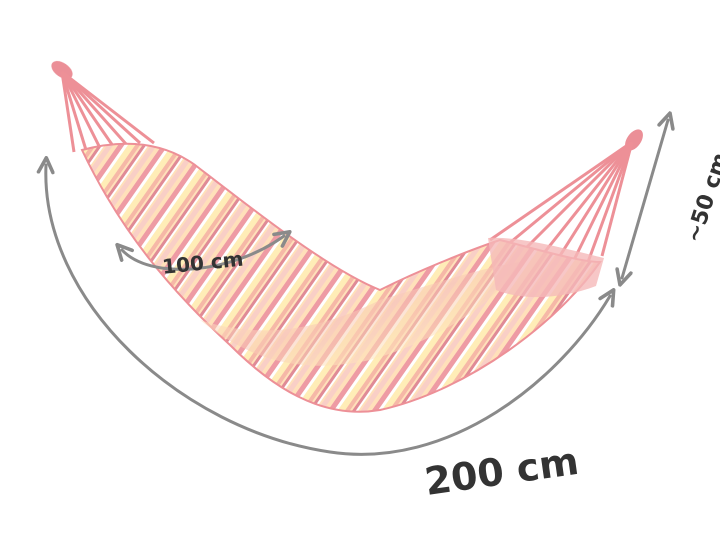 The image size is (720, 540). I want to click on rope-label: ~50 cm, so click(700, 198).